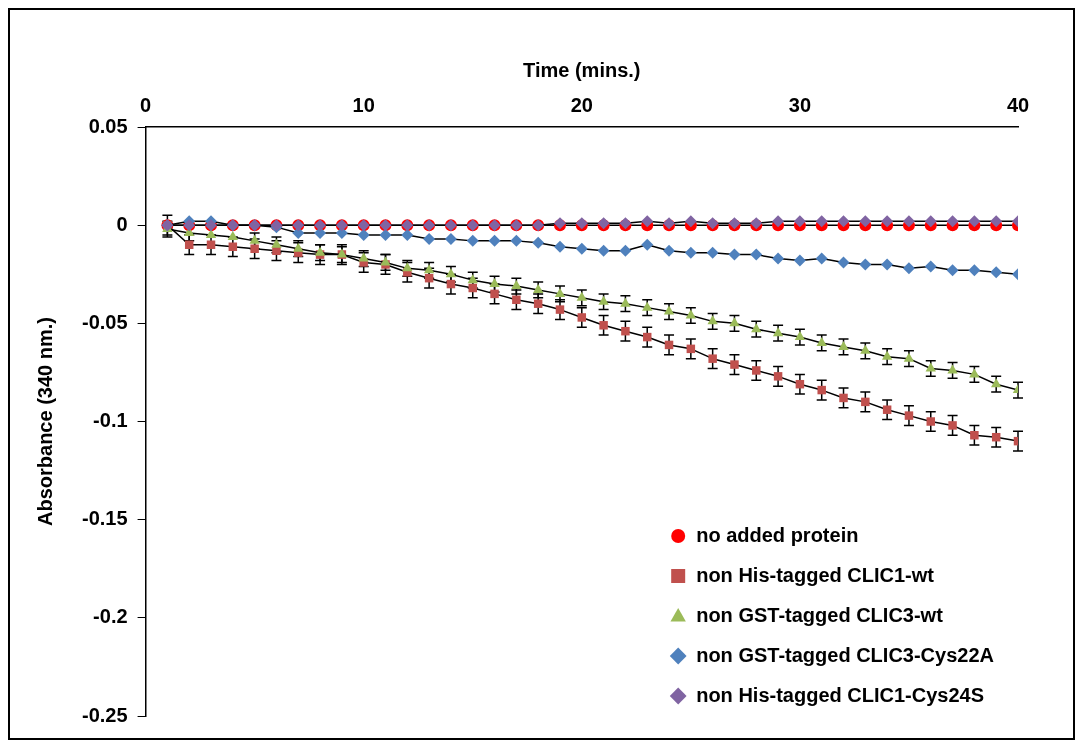 Image resolution: width=1083 pixels, height=748 pixels. Describe the element at coordinates (777, 534) in the screenshot. I see `legend-label: no added protein` at that location.